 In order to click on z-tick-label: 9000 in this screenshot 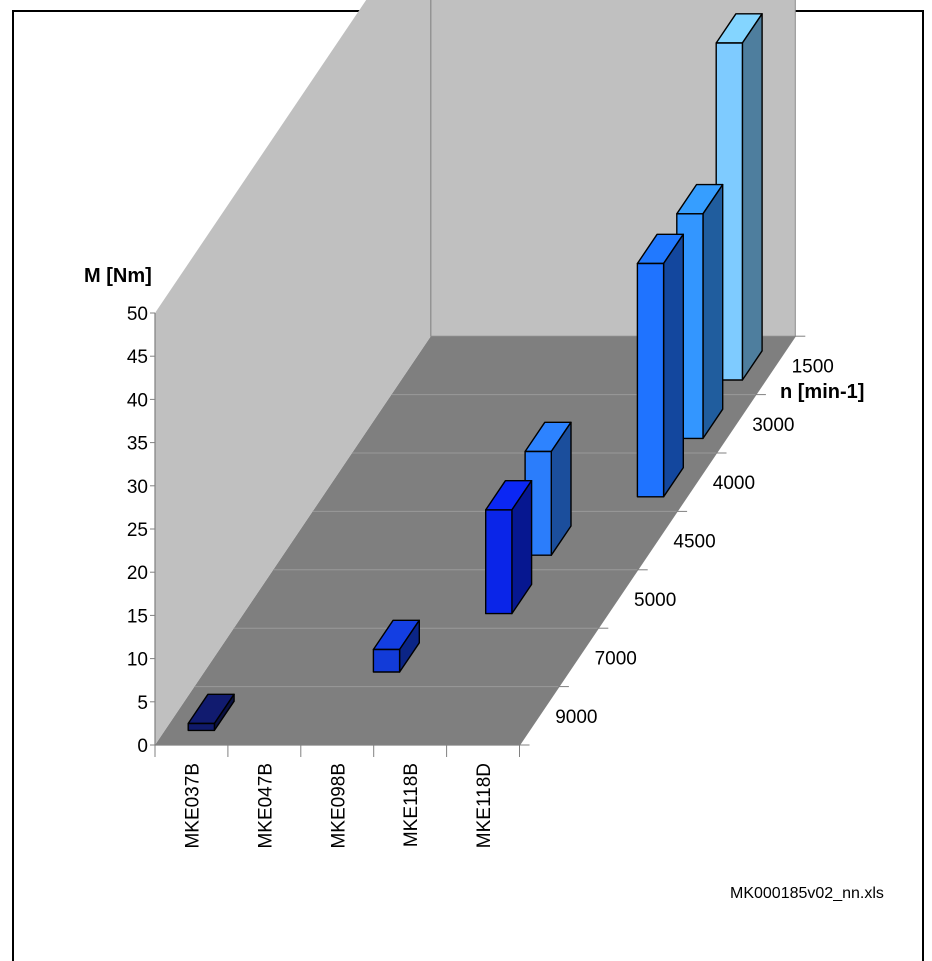, I will do `click(576, 717)`.